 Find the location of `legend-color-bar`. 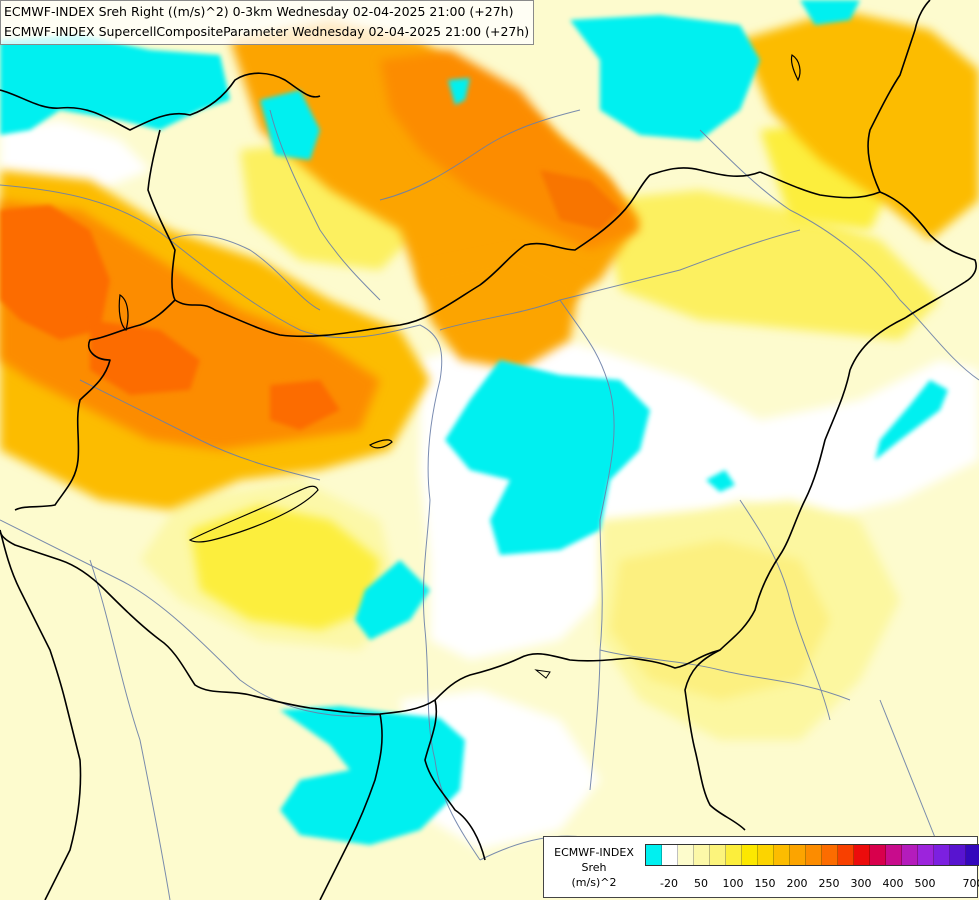

legend-color-bar is located at coordinates (812, 855).